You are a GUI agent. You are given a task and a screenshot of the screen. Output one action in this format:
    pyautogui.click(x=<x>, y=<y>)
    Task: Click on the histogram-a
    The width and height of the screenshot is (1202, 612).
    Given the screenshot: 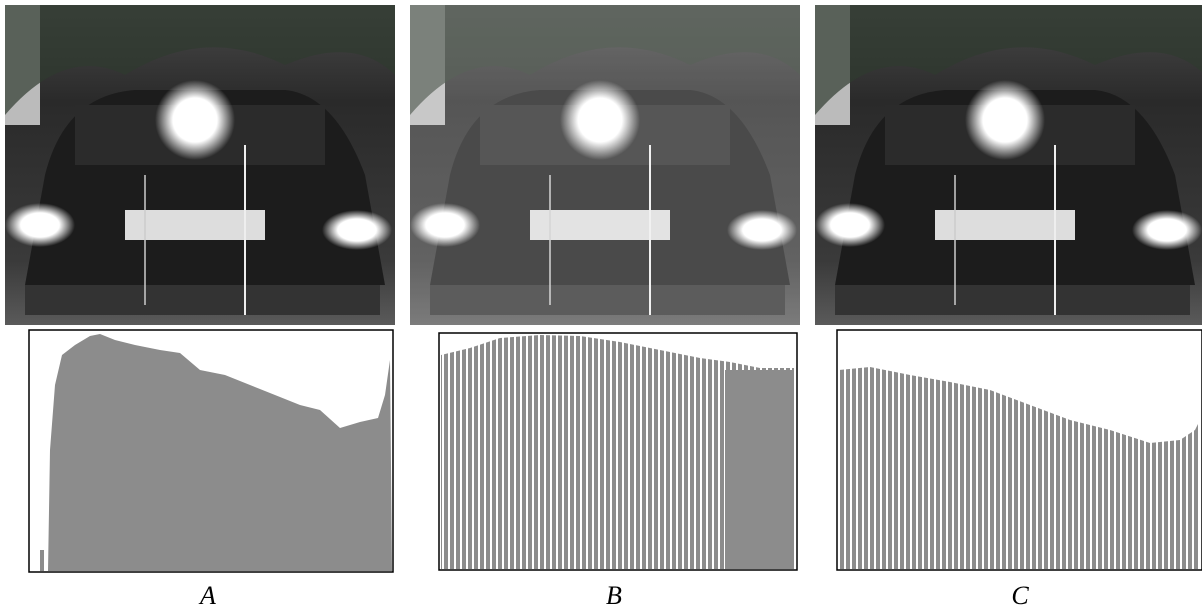 What is the action you would take?
    pyautogui.click(x=216, y=452)
    